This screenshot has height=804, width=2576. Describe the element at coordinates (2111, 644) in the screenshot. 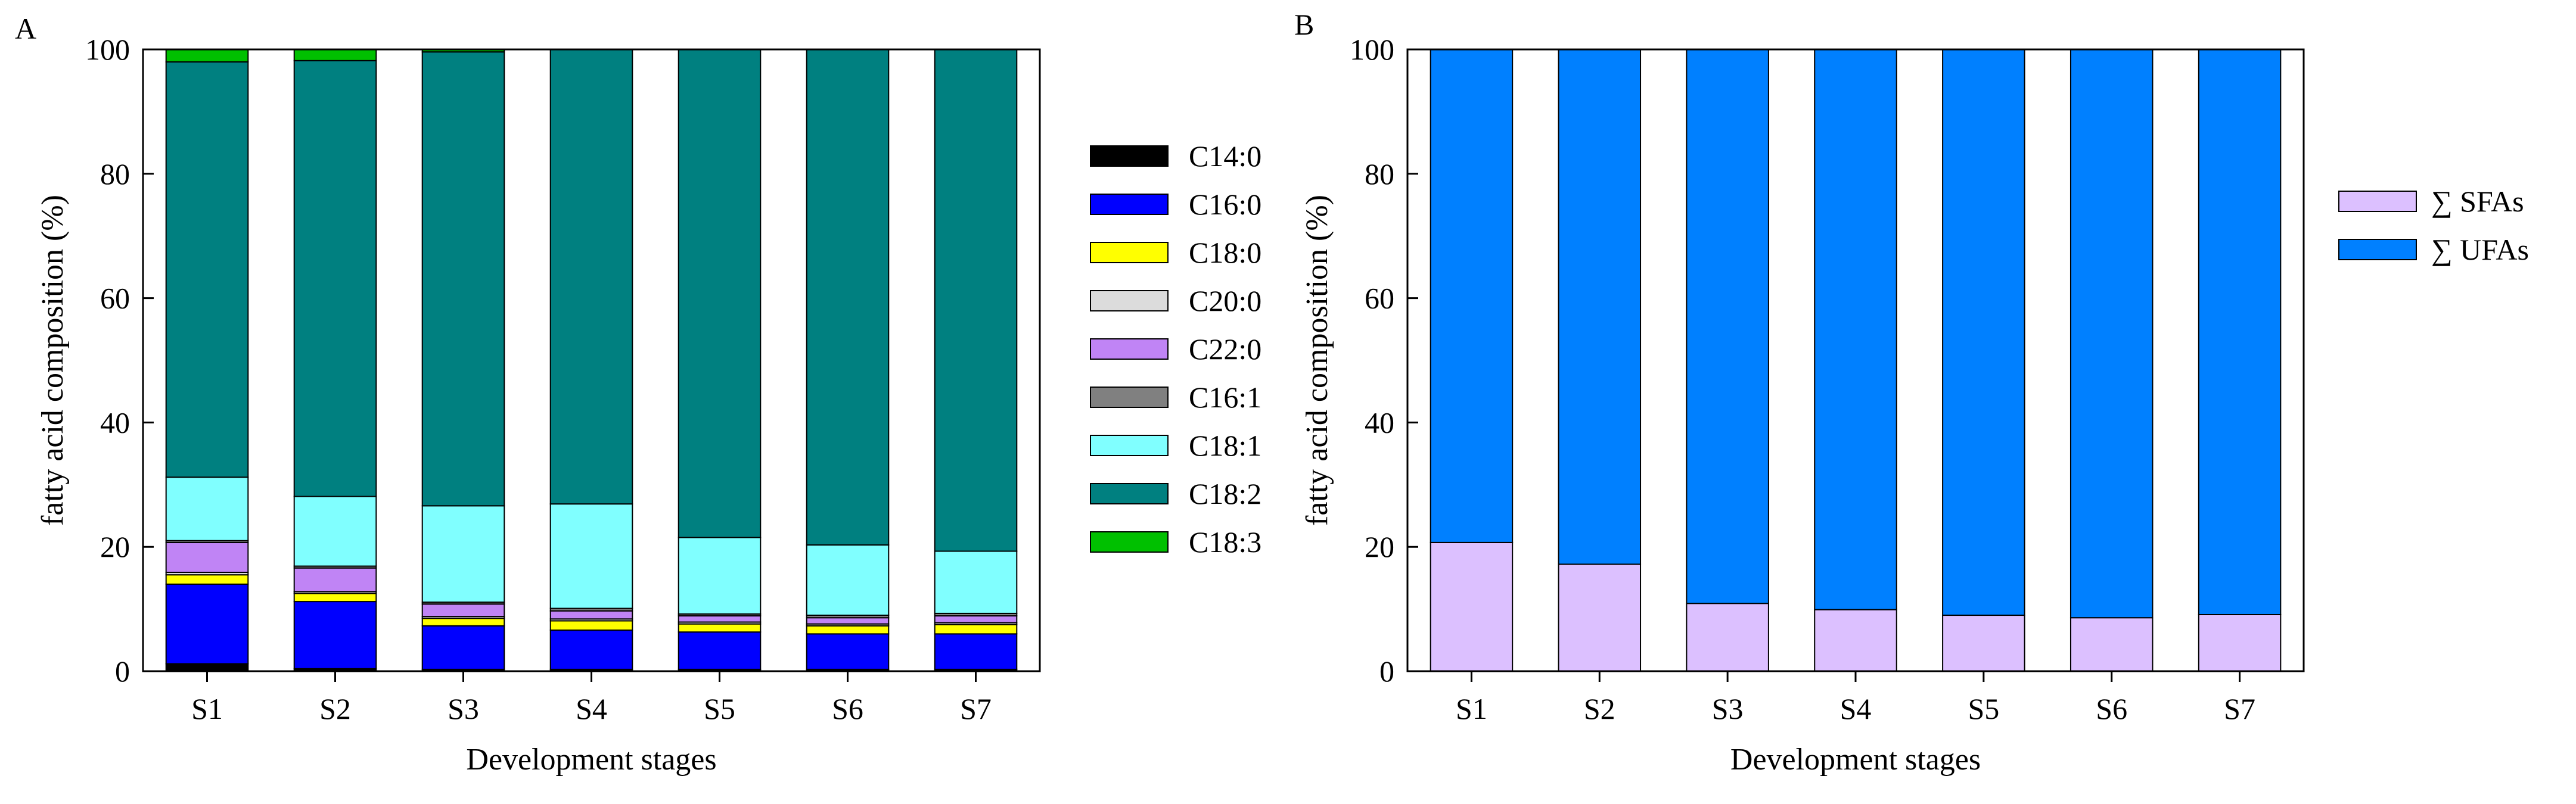

I see `bar-segment-sfas-s6` at that location.